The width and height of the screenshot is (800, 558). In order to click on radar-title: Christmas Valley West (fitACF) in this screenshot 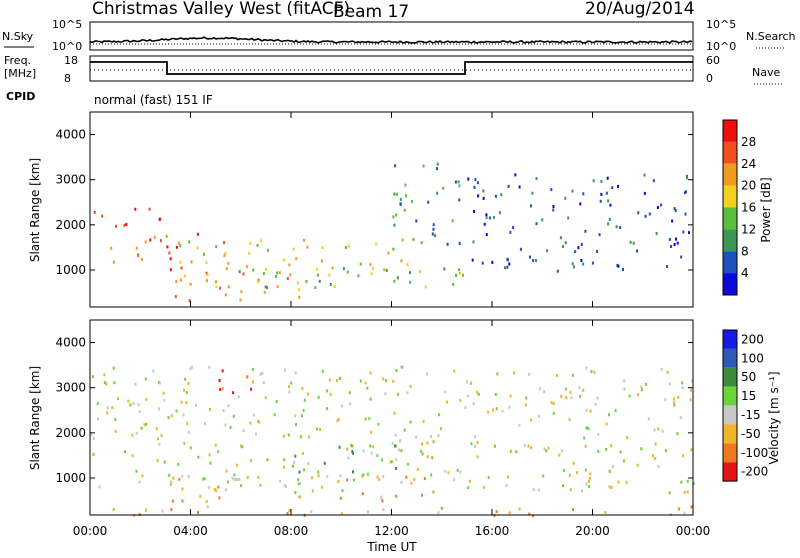, I will do `click(221, 9)`.